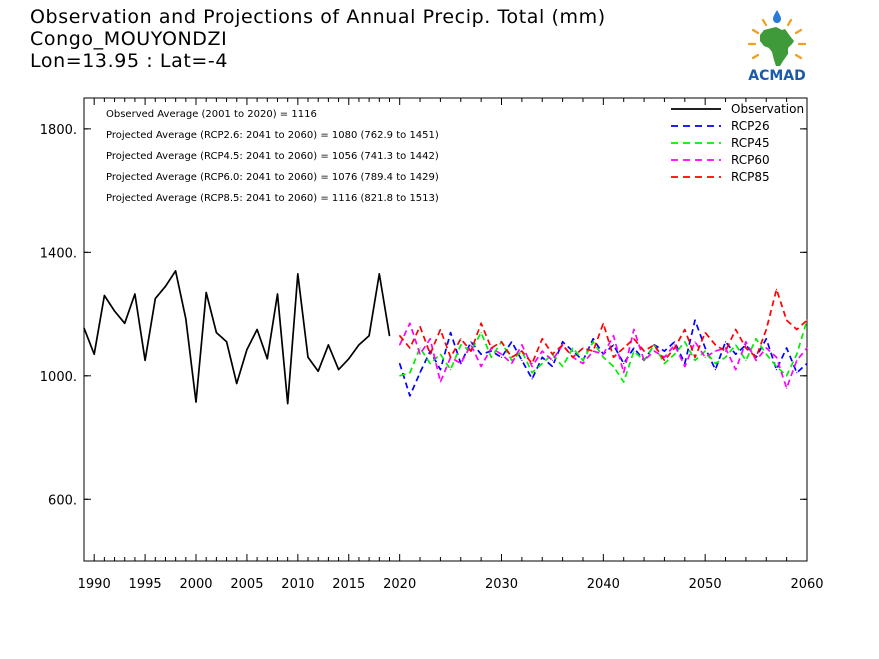 The image size is (879, 659). Describe the element at coordinates (58, 130) in the screenshot. I see `y-tick-label: 1800.` at that location.